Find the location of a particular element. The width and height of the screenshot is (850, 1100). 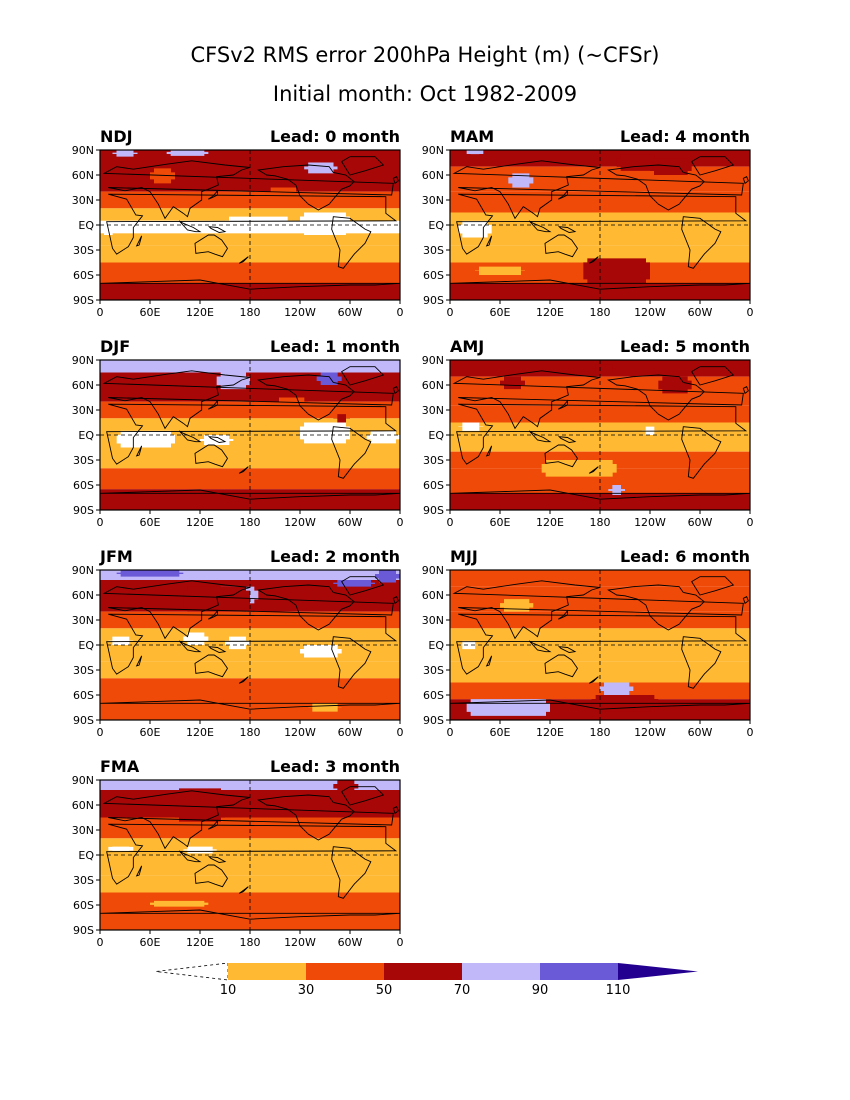

lat-tick-label: EQ is located at coordinates (436, 645).